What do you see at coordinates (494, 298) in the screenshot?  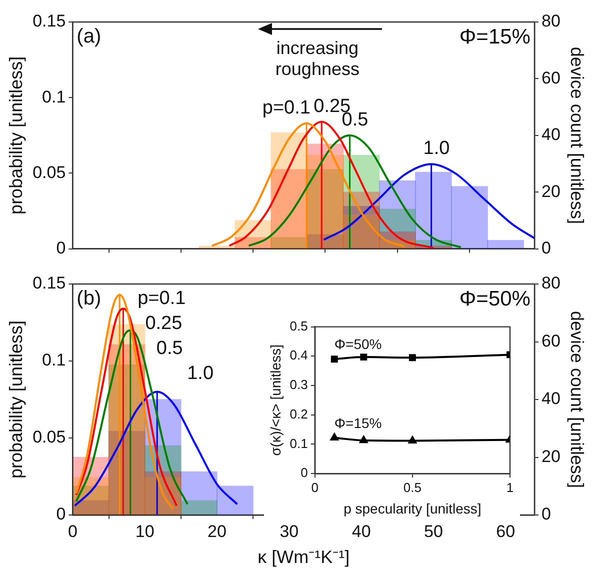 I see `annotation: Φ=50%` at bounding box center [494, 298].